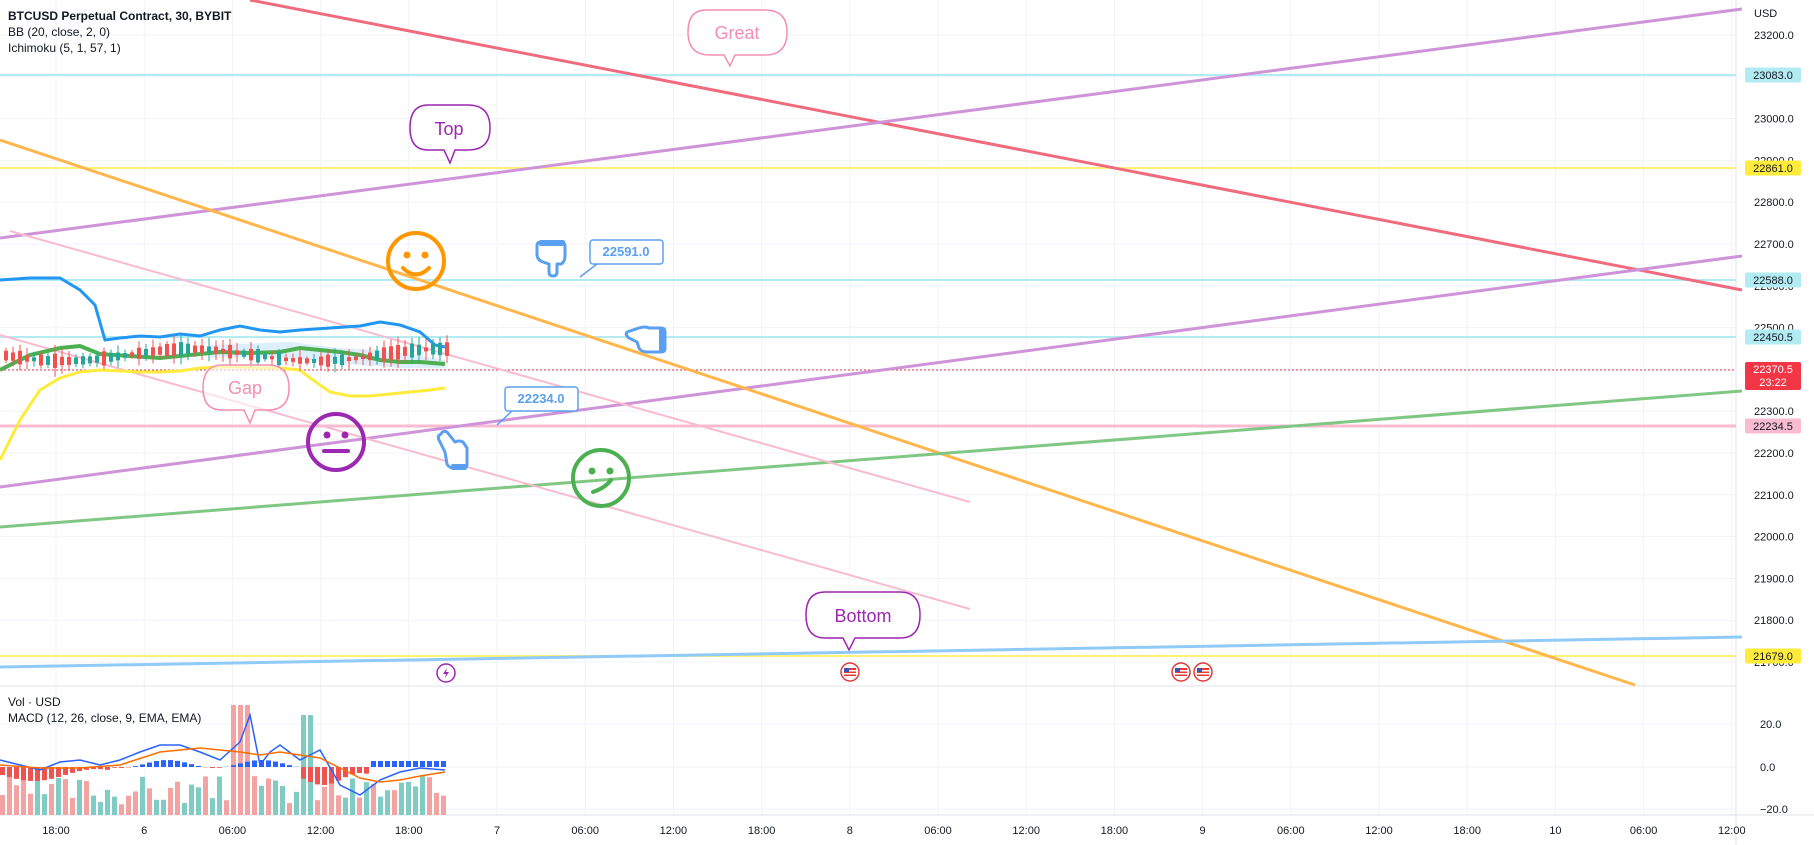 The width and height of the screenshot is (1814, 845). I want to click on symbol-title: BTCUSD Perpetual Contract, 30, BYBIT, so click(120, 16).